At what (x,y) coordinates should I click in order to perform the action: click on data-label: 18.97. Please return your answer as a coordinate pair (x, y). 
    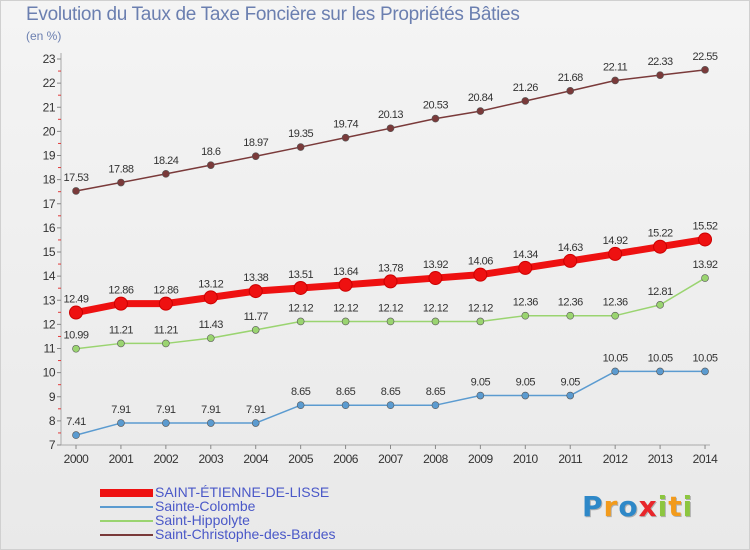
    Looking at the image, I should click on (255, 143).